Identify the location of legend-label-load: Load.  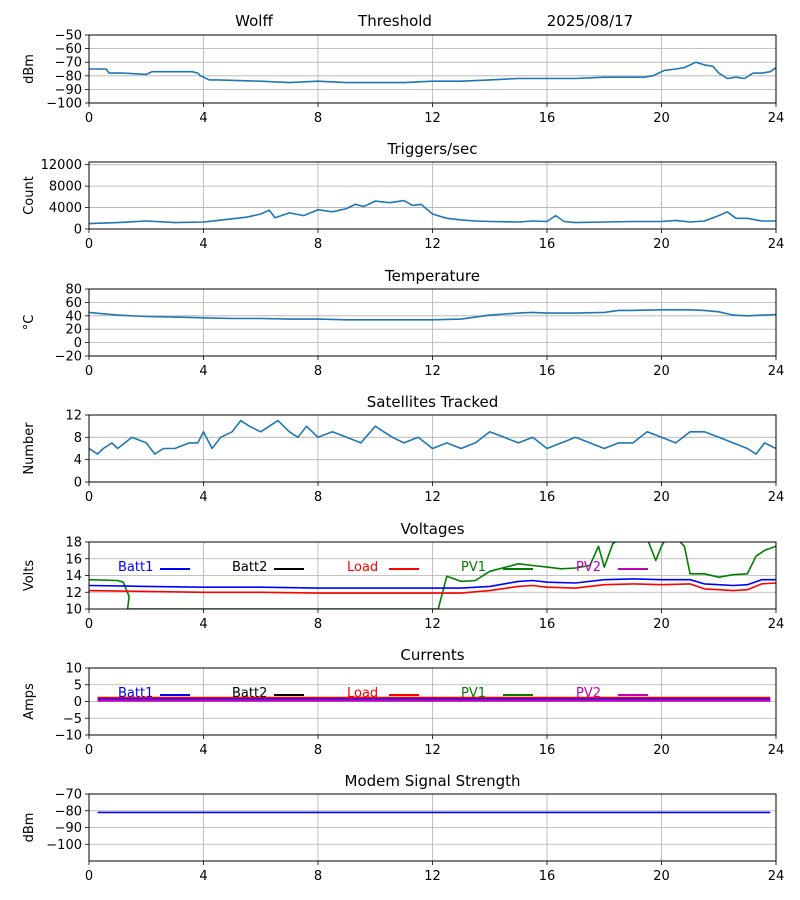
(362, 567).